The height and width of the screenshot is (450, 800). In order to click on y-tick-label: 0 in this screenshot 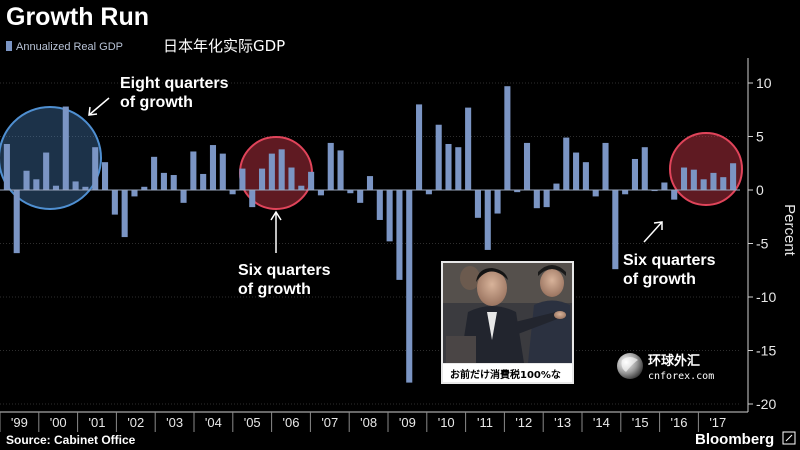, I will do `click(760, 190)`.